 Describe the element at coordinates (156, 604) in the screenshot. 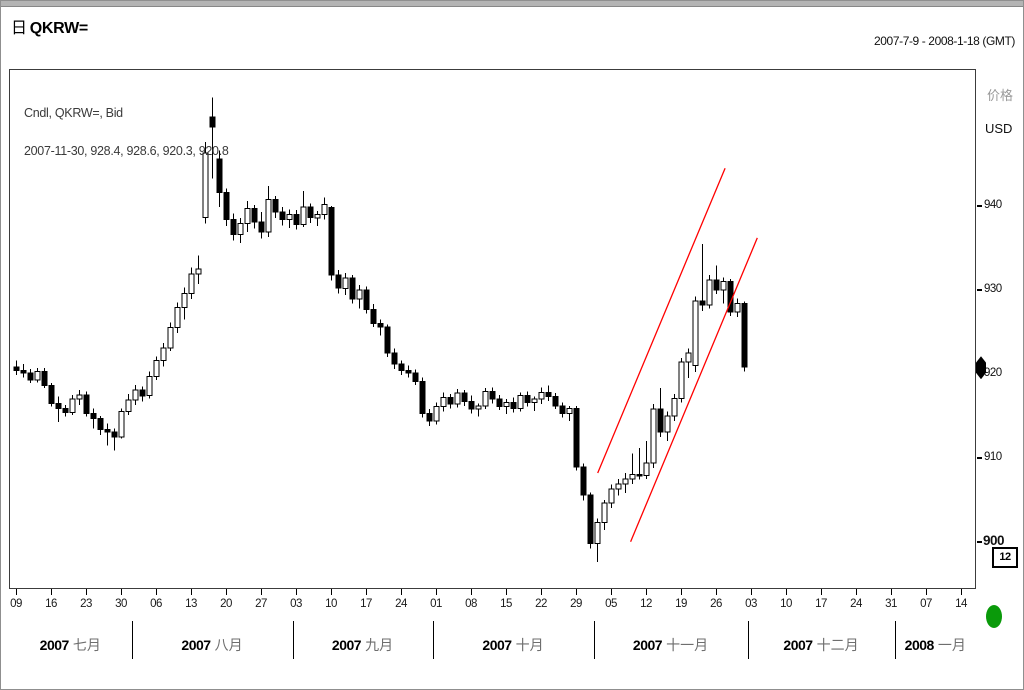

I see `x-tick-label: 06` at that location.